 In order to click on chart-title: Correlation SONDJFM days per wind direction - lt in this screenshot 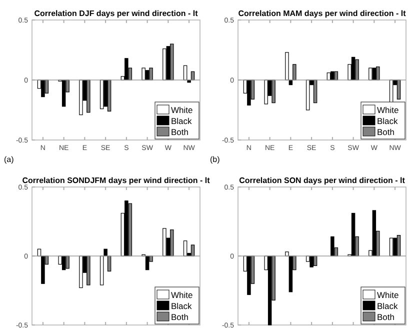, I will do `click(116, 180)`.